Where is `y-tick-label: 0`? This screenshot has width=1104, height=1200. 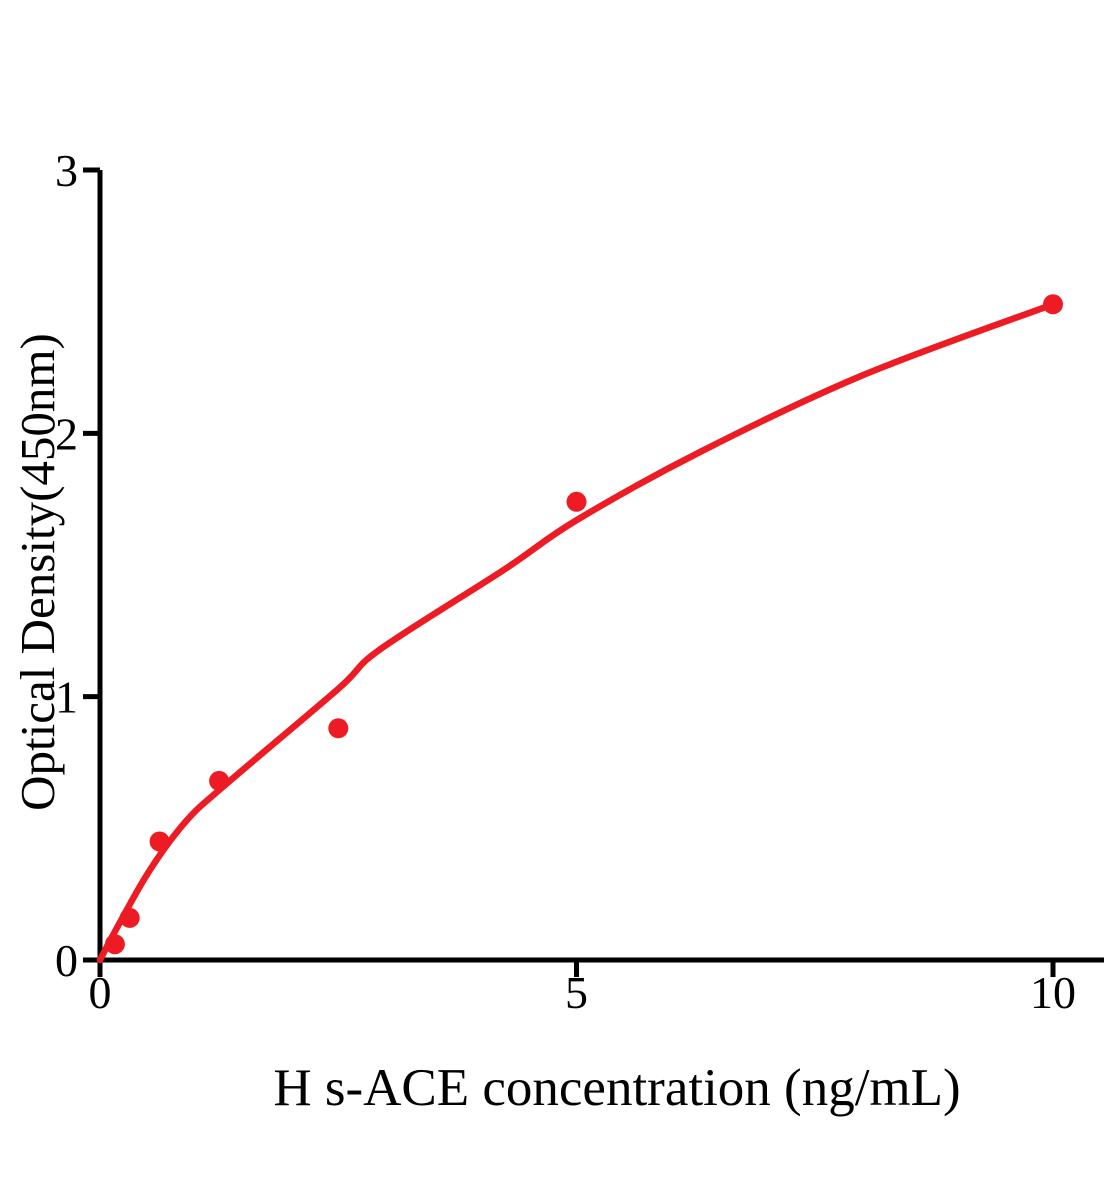
y-tick-label: 0 is located at coordinates (66, 960).